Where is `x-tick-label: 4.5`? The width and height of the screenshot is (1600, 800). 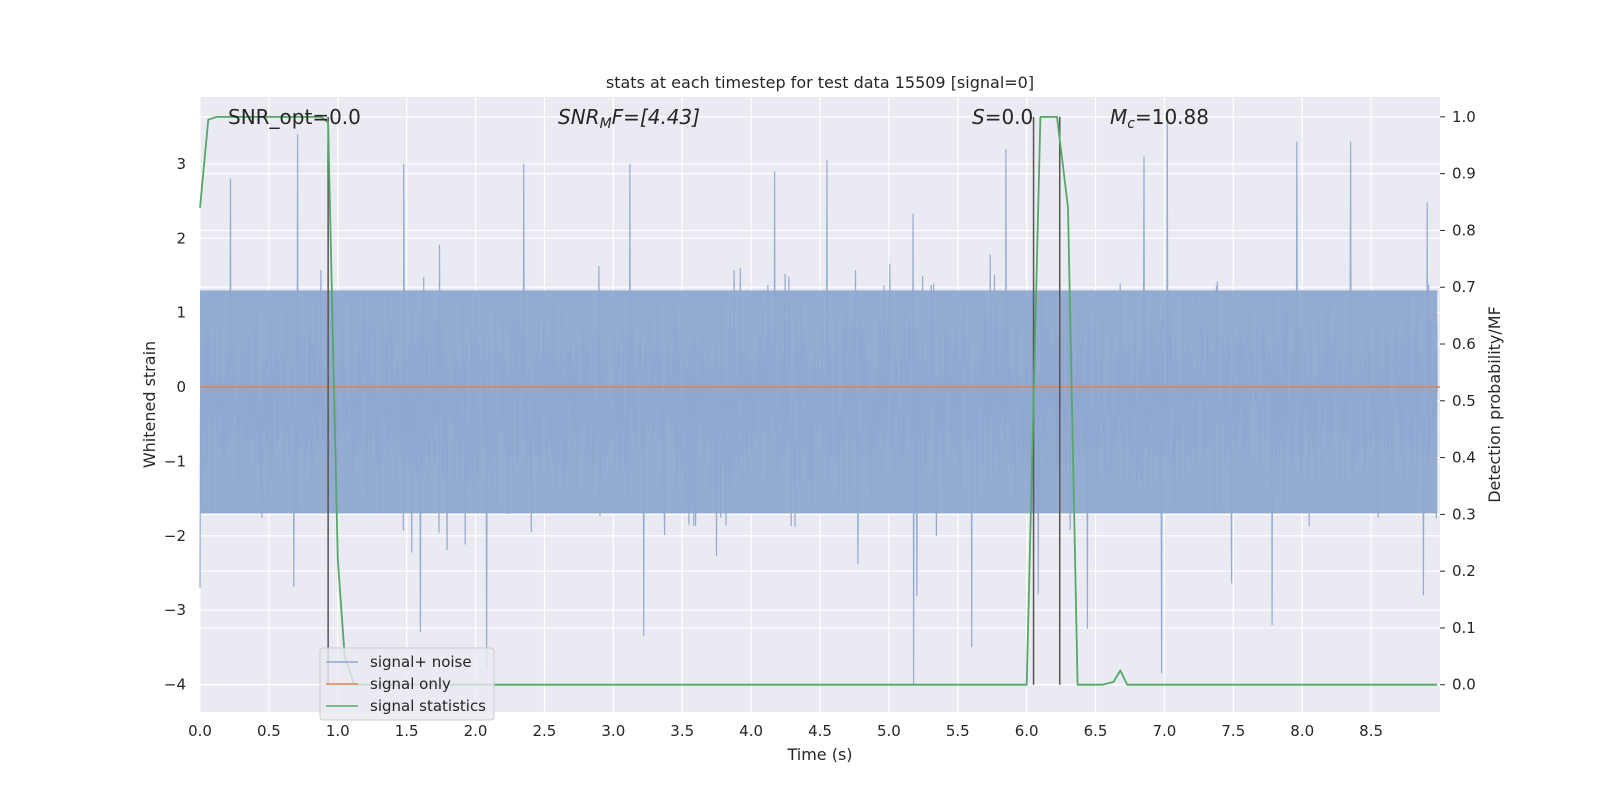
x-tick-label: 4.5 is located at coordinates (820, 731).